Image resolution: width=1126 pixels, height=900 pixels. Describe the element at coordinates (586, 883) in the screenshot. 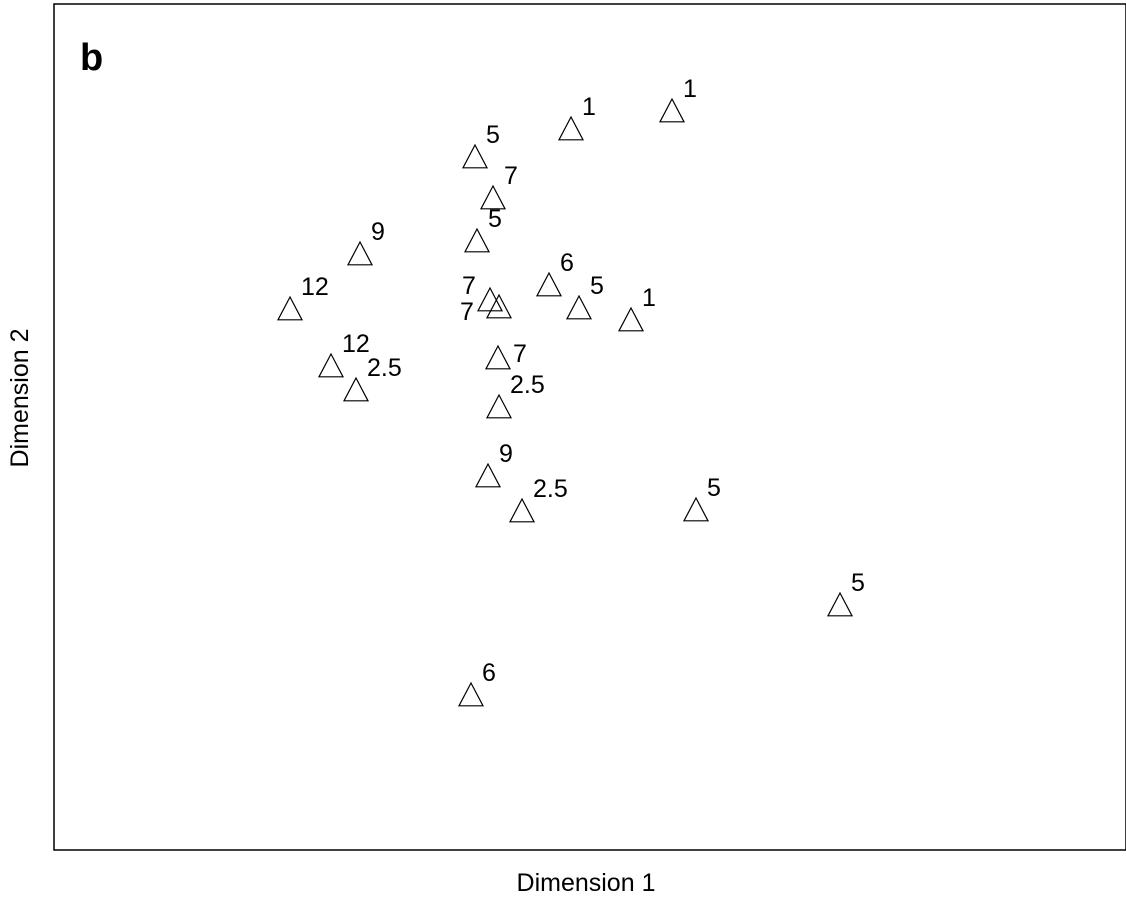

I see `x-axis-title: Dimension 1` at that location.